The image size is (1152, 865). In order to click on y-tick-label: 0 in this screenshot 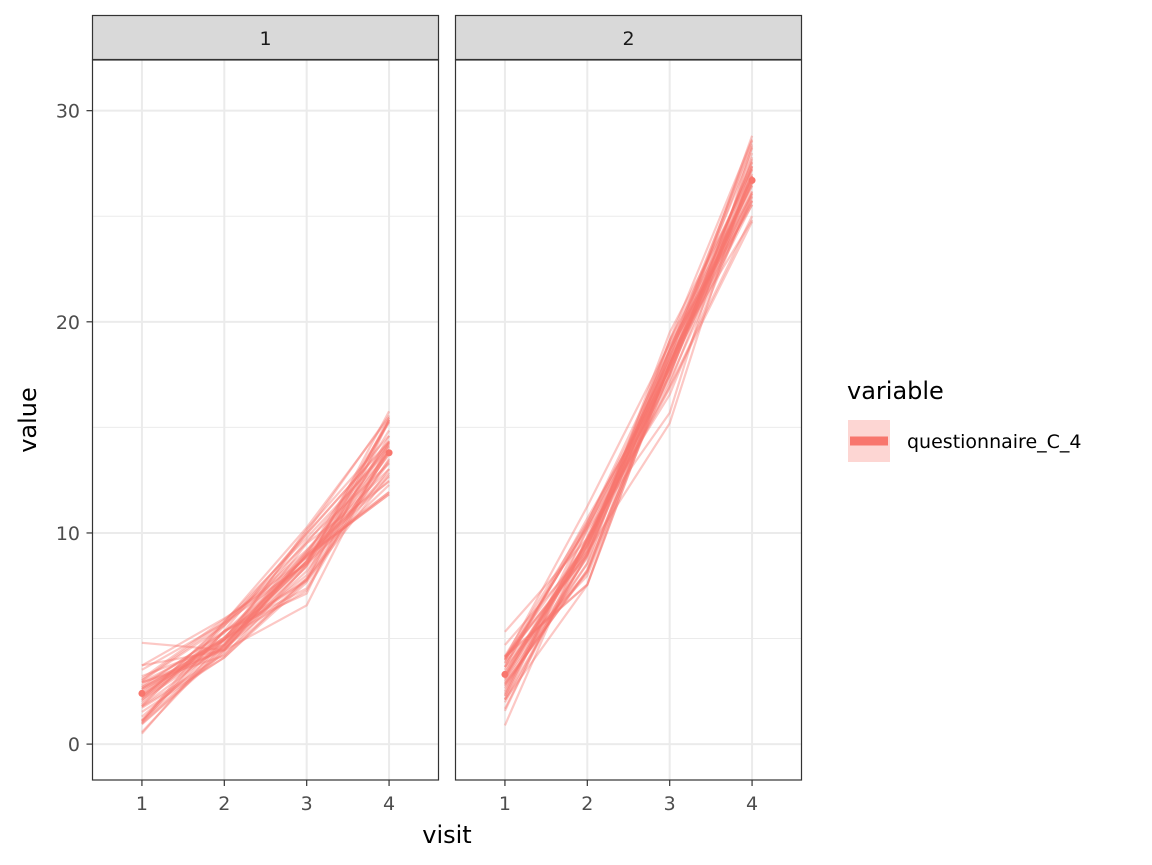, I will do `click(74, 745)`.